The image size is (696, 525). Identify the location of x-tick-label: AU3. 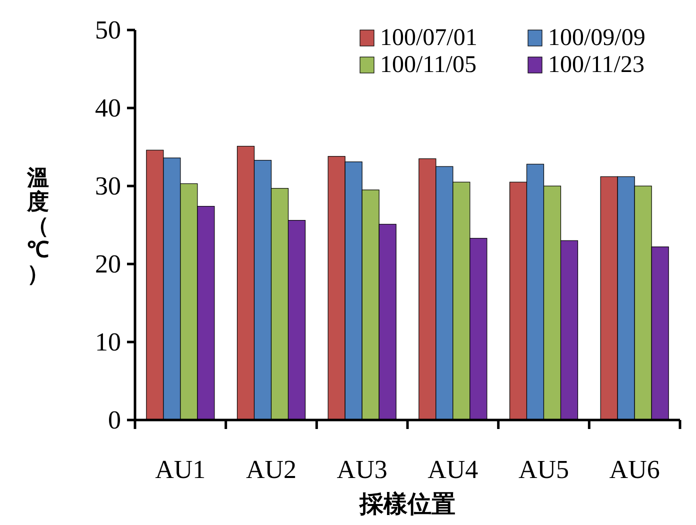
(362, 469).